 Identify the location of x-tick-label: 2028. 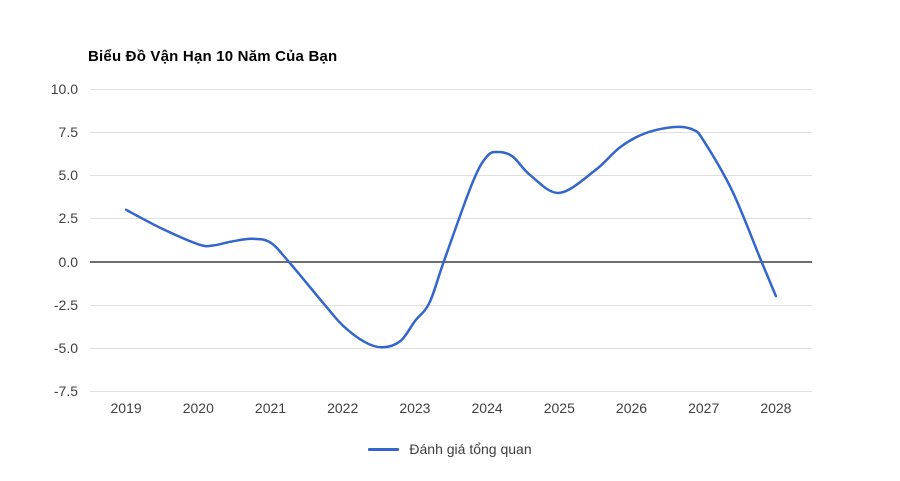
(776, 408).